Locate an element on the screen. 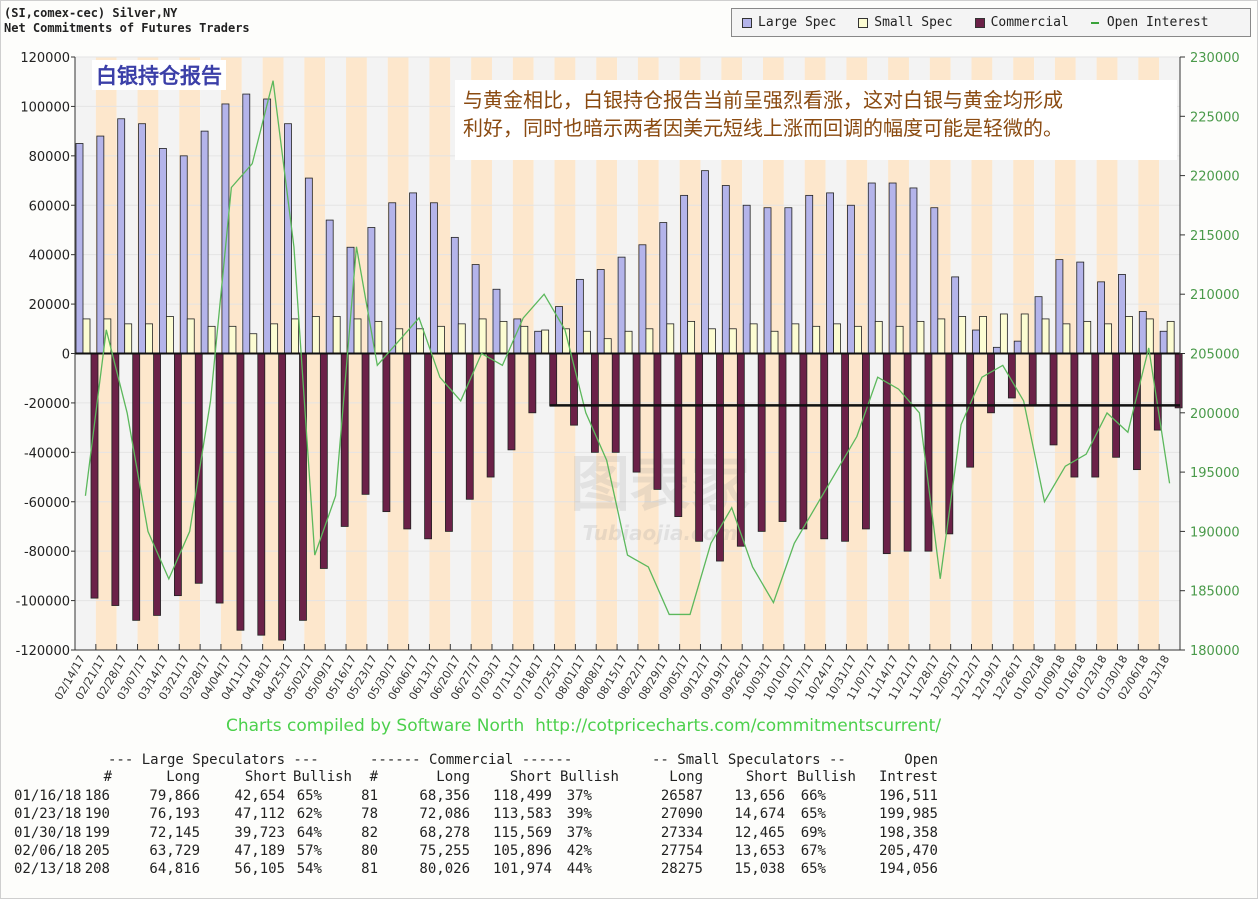 This screenshot has width=1258, height=899. table-cell: 194,056 is located at coordinates (908, 869).